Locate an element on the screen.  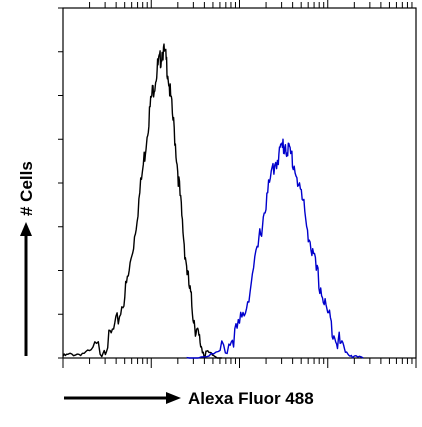
y-axis-arrow-head is located at coordinates (26, 229).